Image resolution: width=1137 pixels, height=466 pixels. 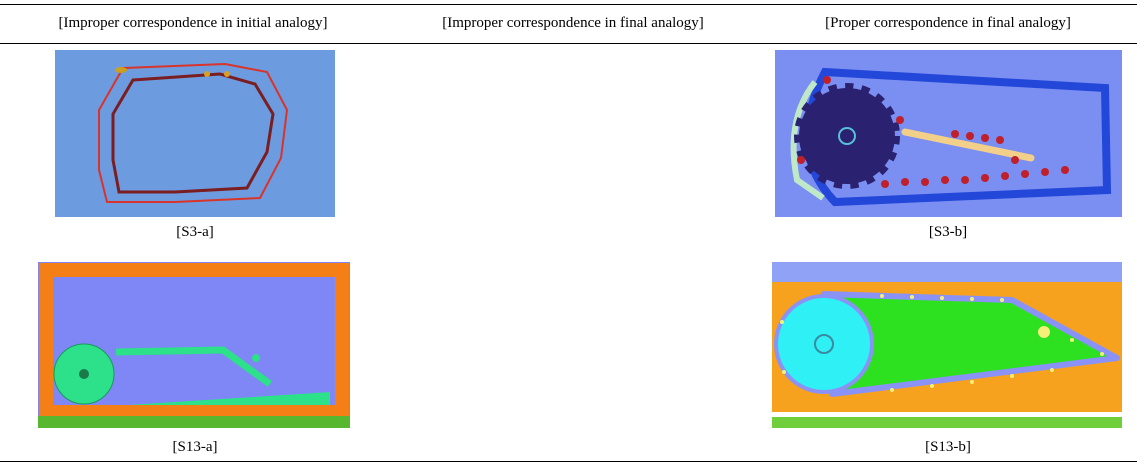 I want to click on caption: [S13-b], so click(x=948, y=447).